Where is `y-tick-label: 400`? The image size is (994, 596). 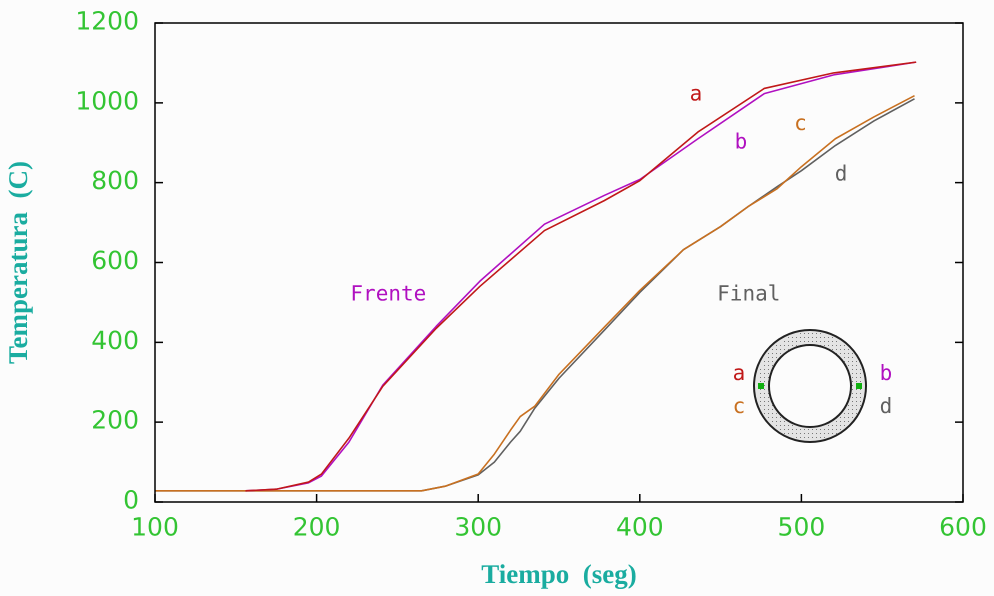
y-tick-label: 400 is located at coordinates (115, 340).